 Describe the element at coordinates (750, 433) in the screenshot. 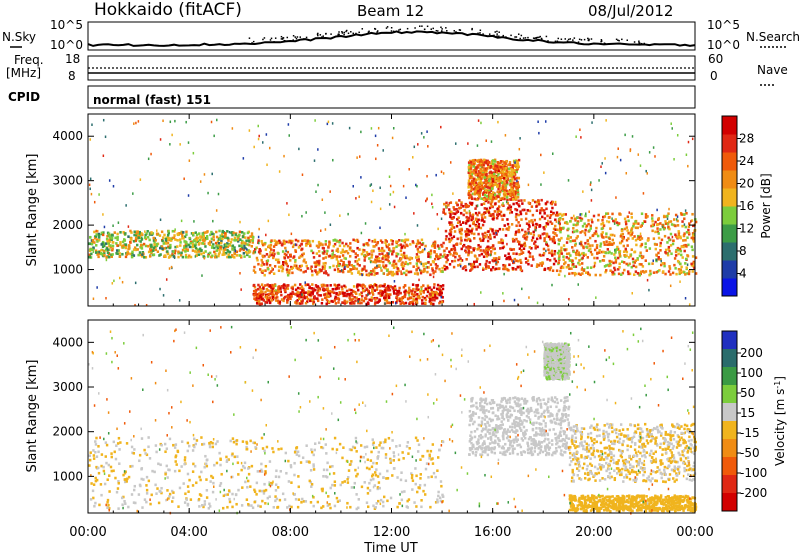

I see `velocity-colorbar-tick: -15` at that location.